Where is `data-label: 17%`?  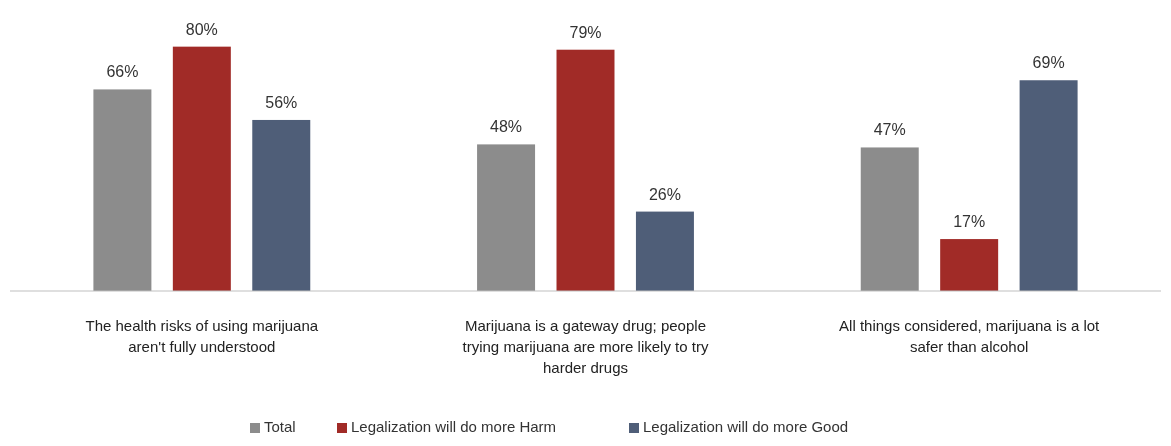 data-label: 17% is located at coordinates (969, 222).